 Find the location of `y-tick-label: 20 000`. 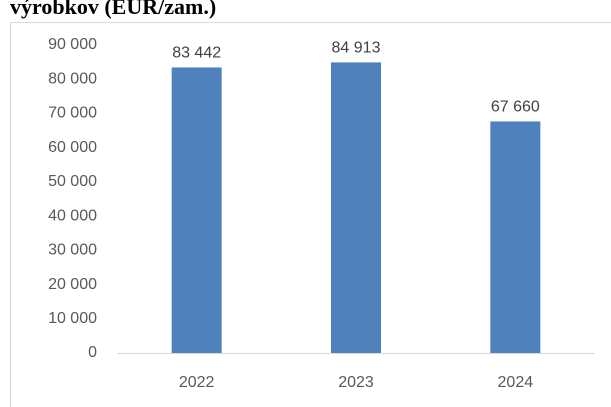

y-tick-label: 20 000 is located at coordinates (72, 284).